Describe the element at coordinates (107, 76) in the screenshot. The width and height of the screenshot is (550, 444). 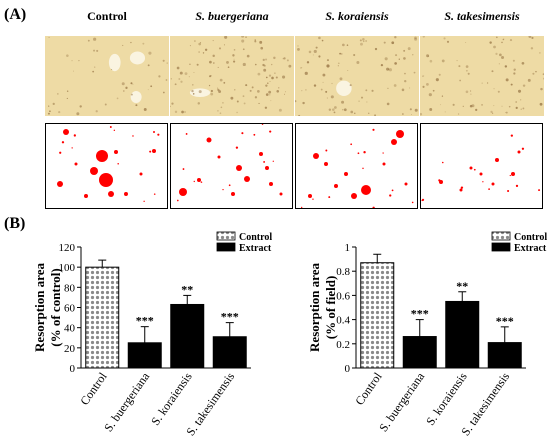
I see `micrograph-control` at that location.